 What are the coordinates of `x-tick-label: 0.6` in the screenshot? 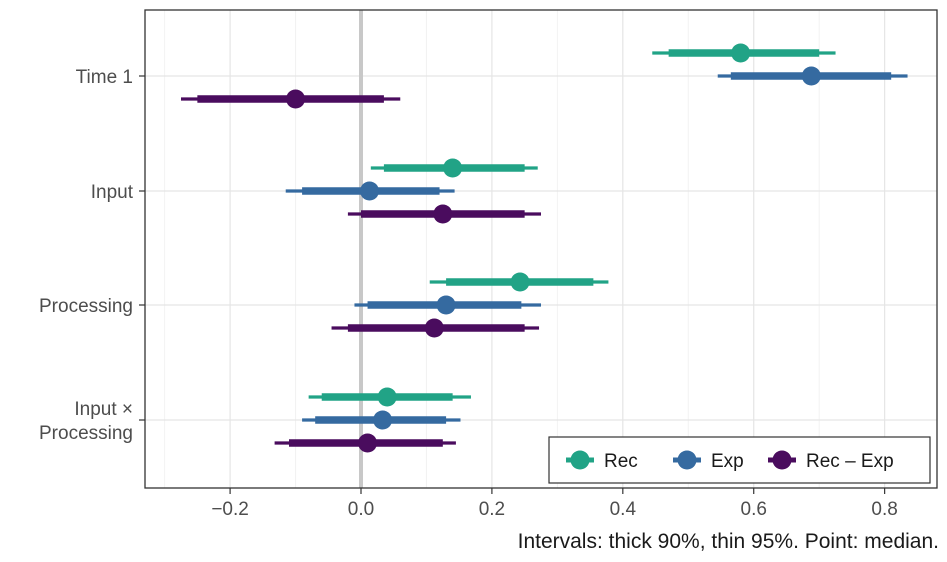 It's located at (754, 509).